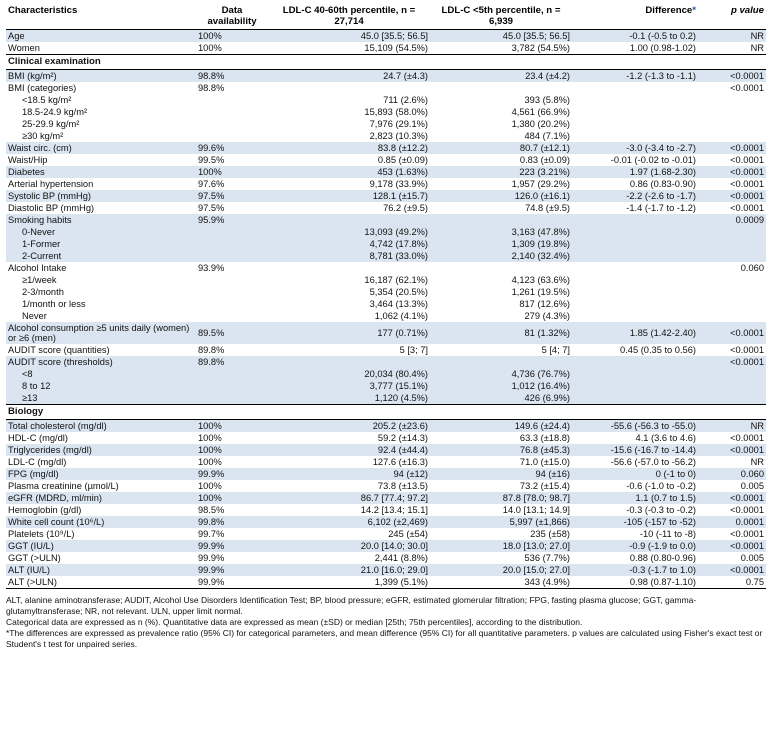  I want to click on group2-value: 484 (7.1%), so click(547, 136).